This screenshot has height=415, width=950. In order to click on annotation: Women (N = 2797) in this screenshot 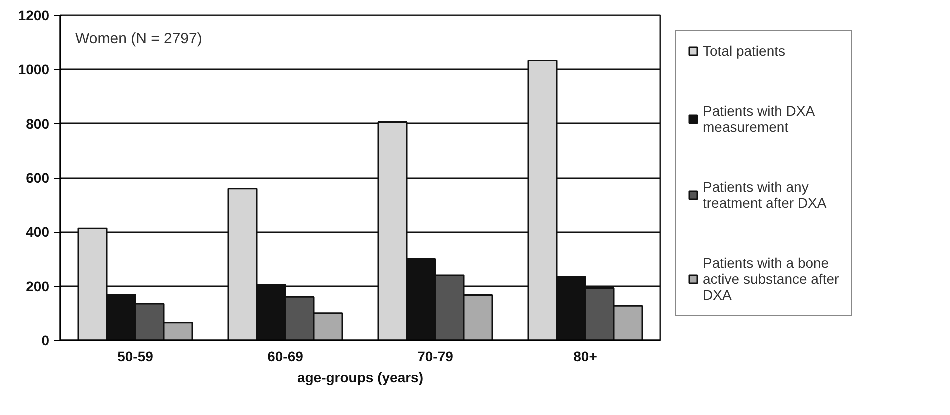, I will do `click(139, 39)`.